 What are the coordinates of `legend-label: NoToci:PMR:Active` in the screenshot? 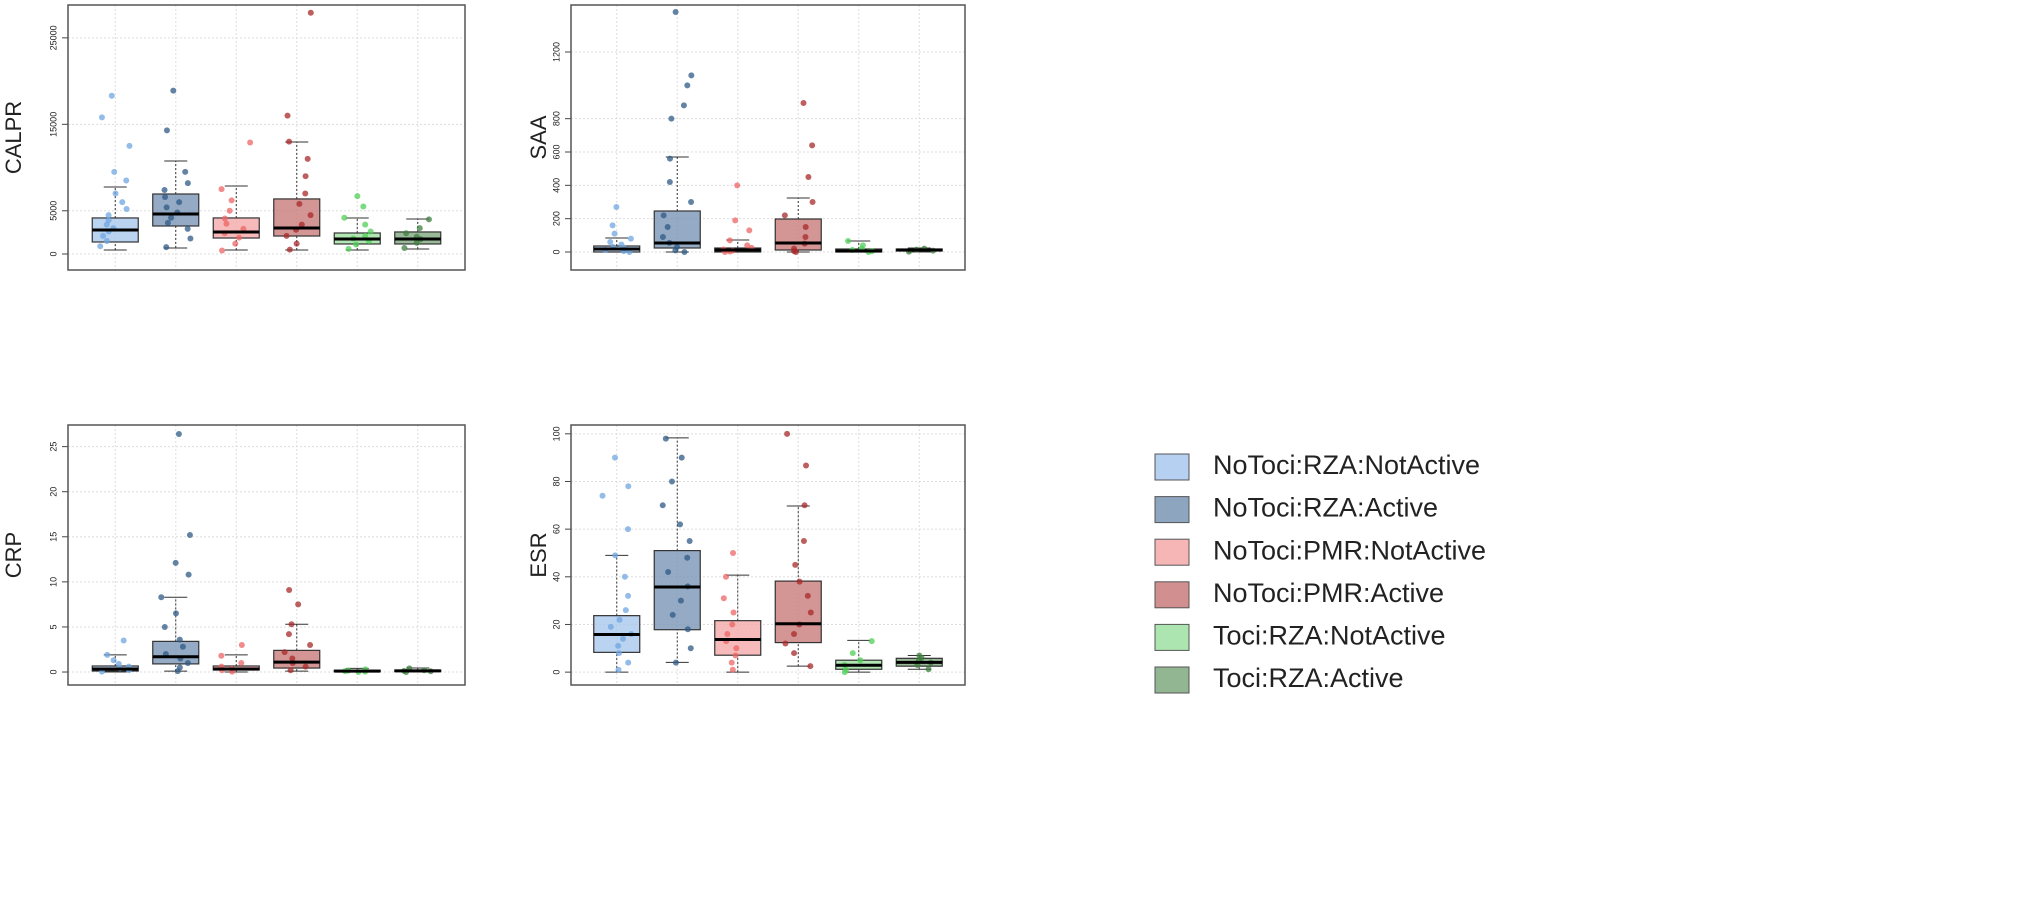 It's located at (1328, 593).